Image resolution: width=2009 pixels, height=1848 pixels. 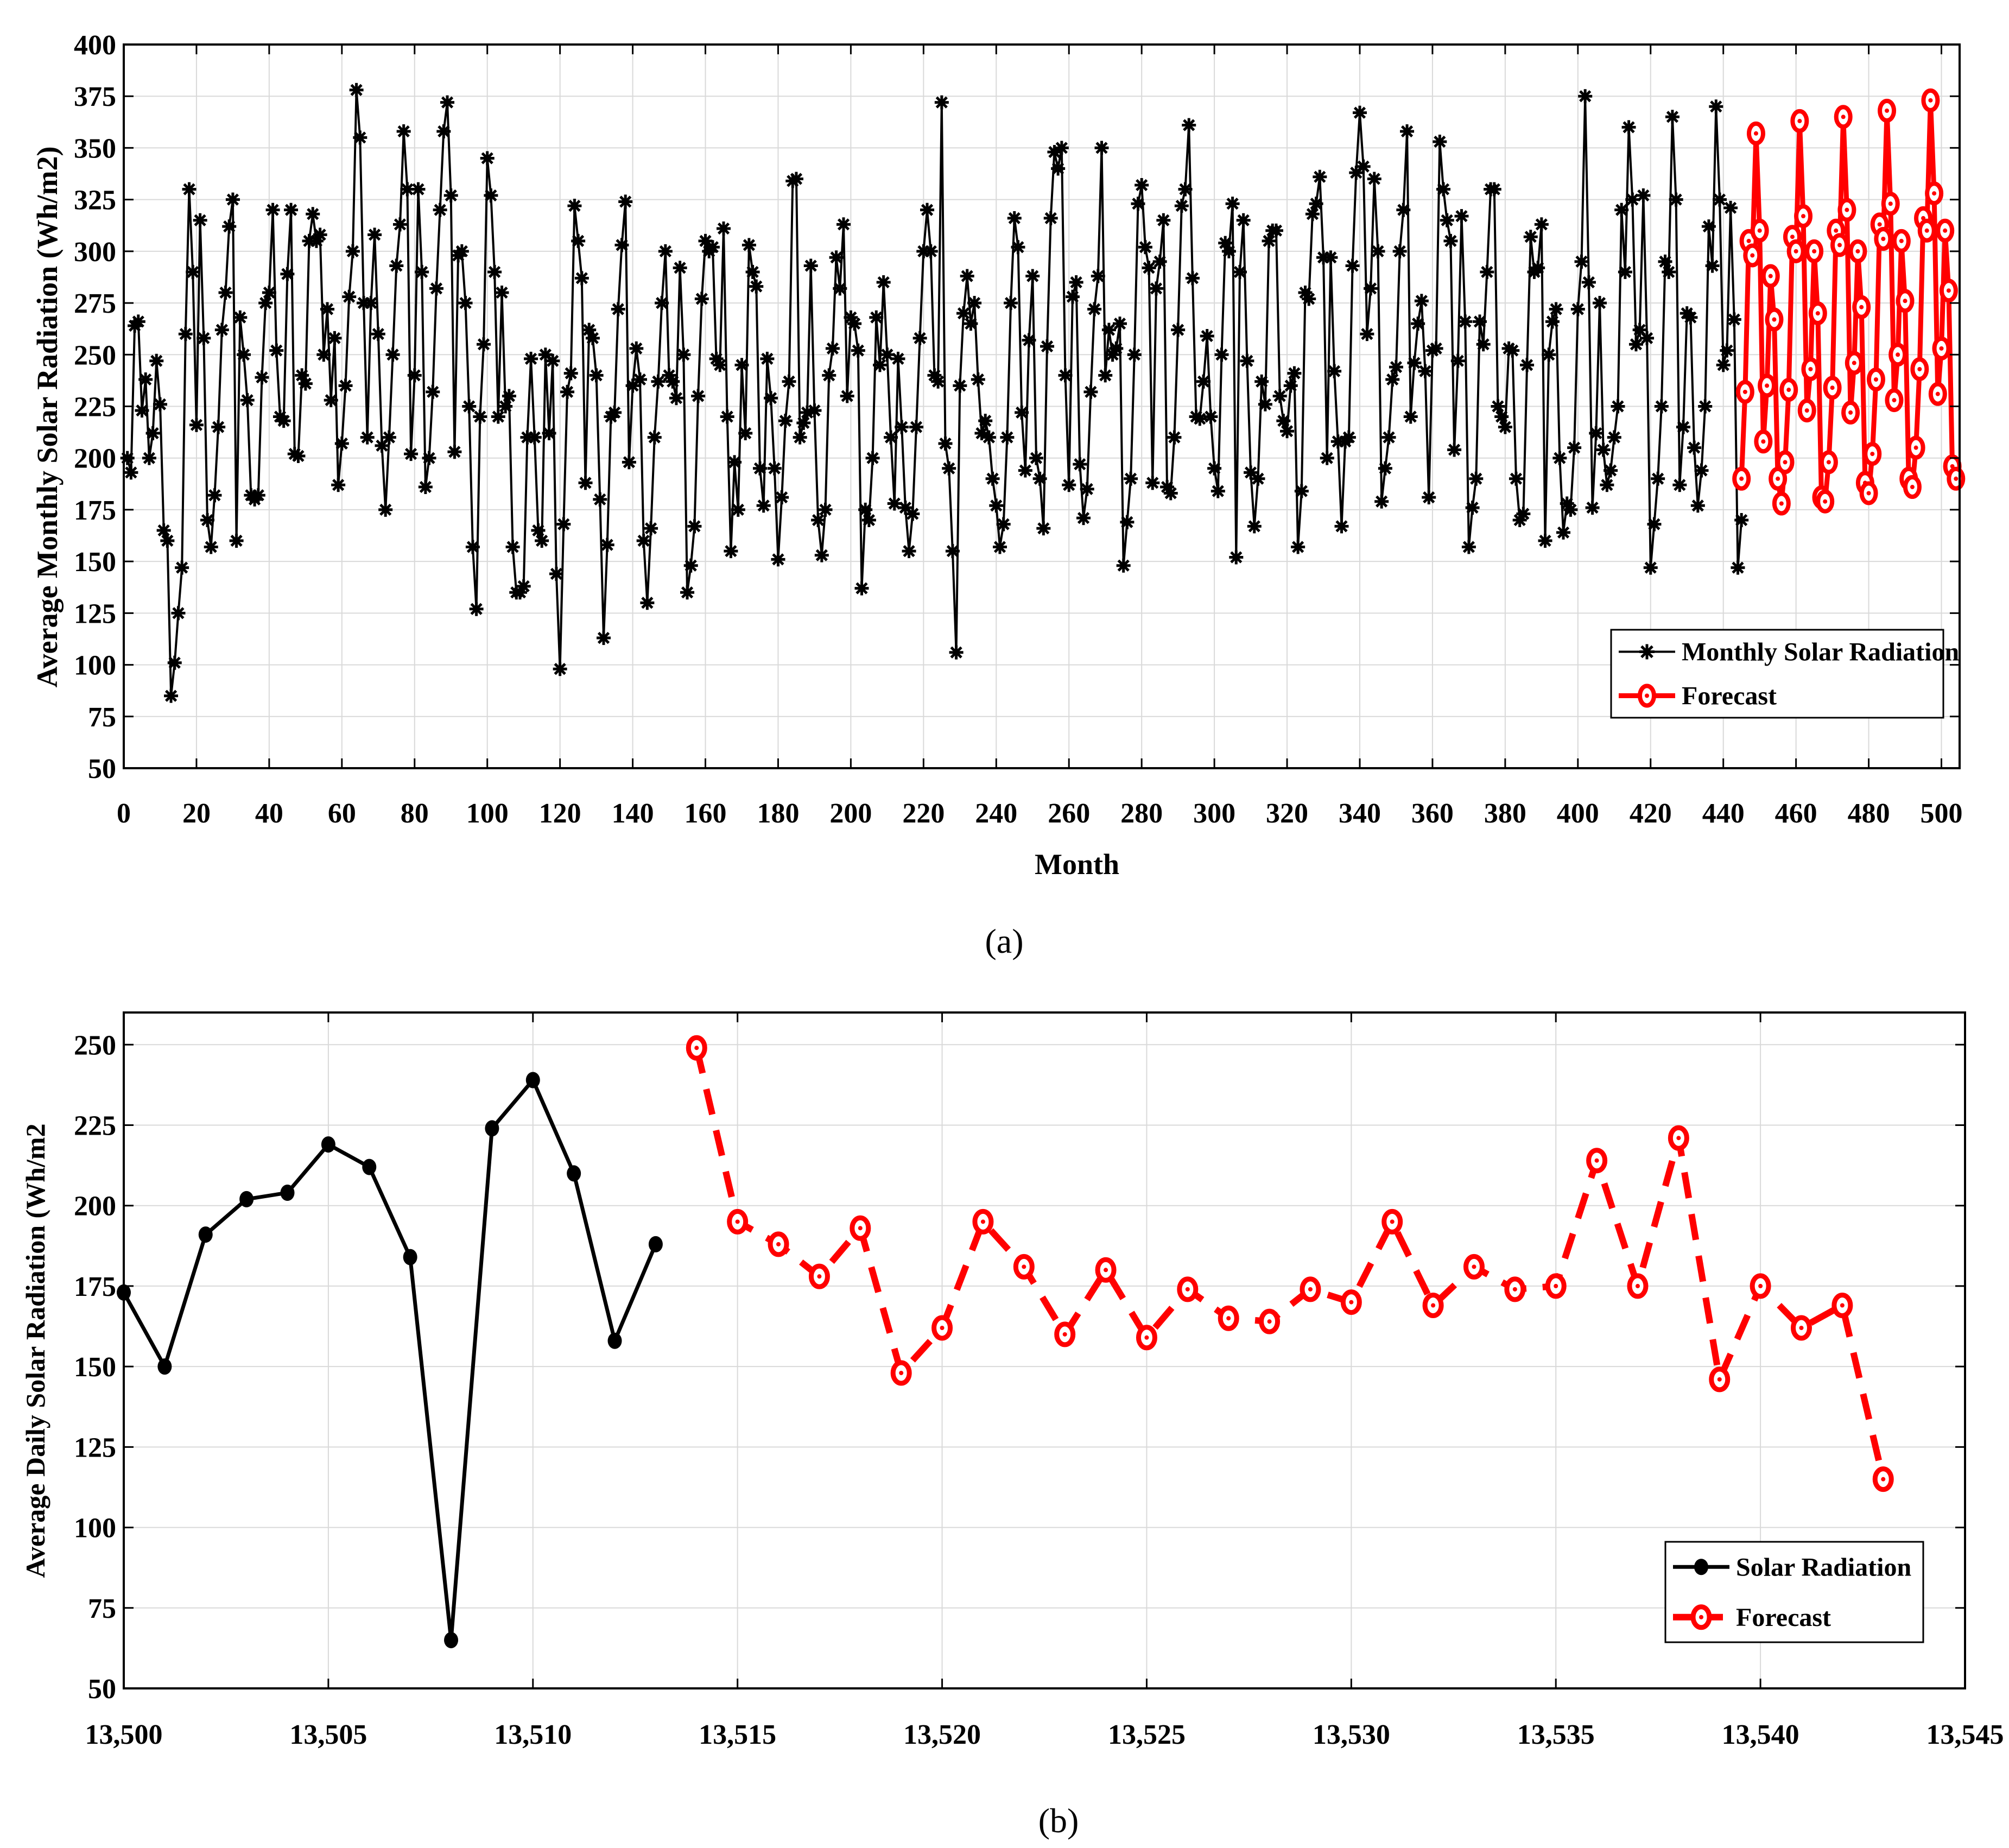 What do you see at coordinates (95, 1448) in the screenshot?
I see `y-tick-label: 125` at bounding box center [95, 1448].